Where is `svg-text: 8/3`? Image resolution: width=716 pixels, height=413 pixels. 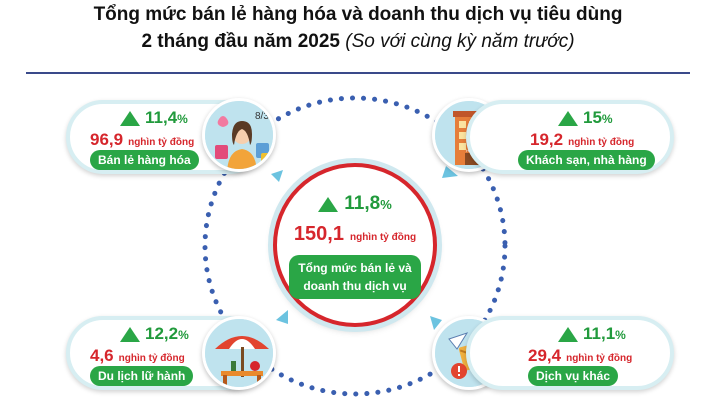 svg-text: 8/3 is located at coordinates (262, 116).